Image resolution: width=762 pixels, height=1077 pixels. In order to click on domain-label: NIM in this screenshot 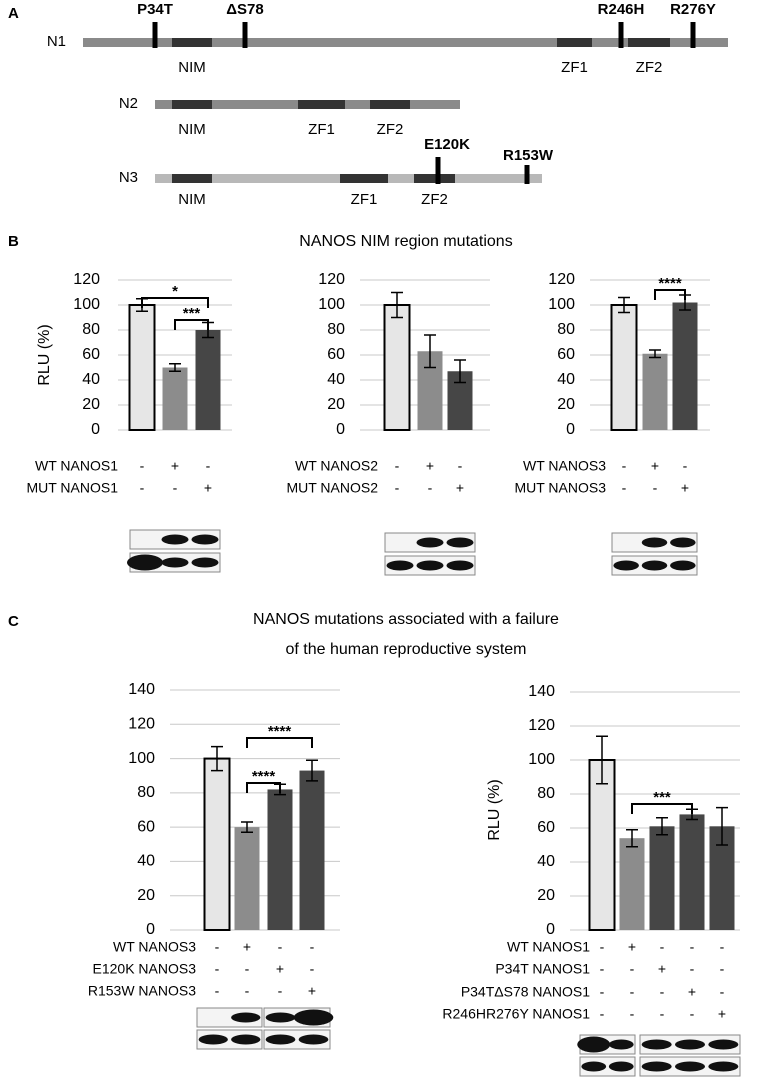, I will do `click(192, 129)`.